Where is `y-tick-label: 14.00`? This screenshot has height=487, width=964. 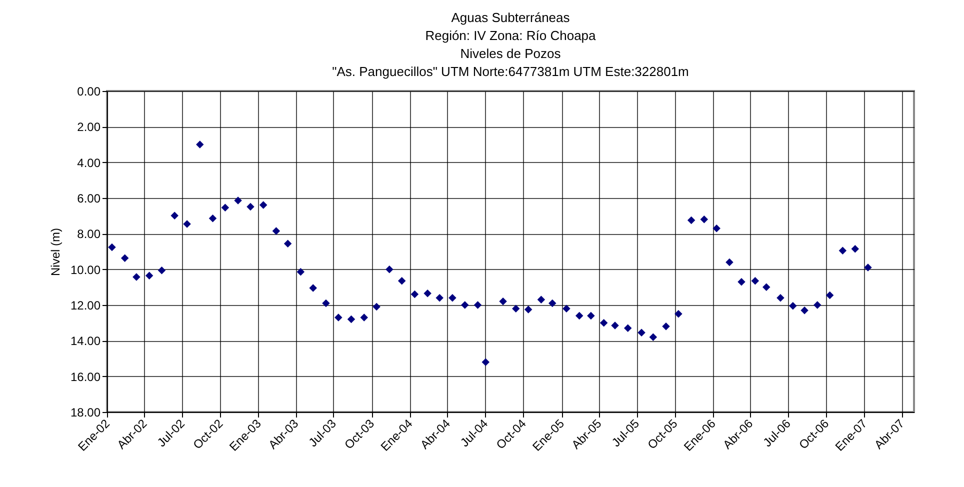 y-tick-label: 14.00 is located at coordinates (85, 341).